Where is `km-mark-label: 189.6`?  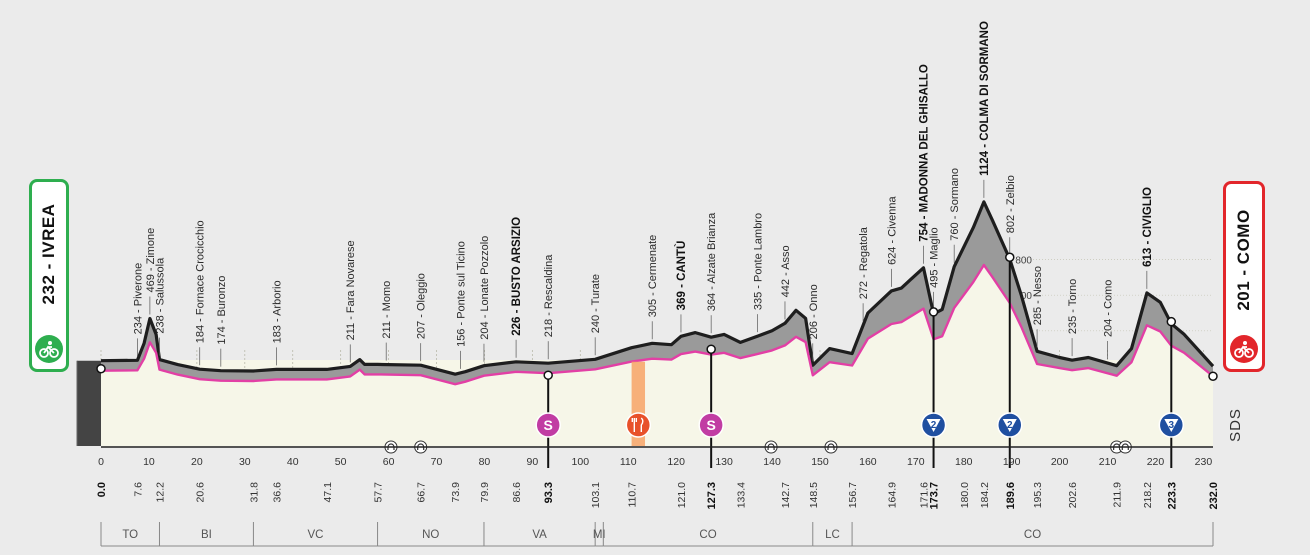 km-mark-label: 189.6 is located at coordinates (1011, 496).